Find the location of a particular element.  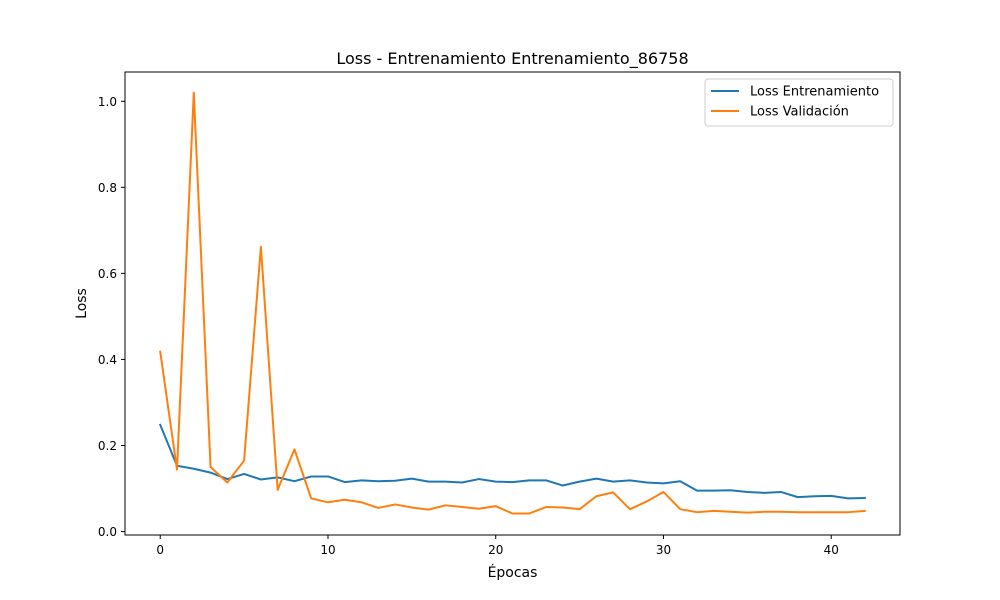

x-tick-label: 20 is located at coordinates (495, 550).